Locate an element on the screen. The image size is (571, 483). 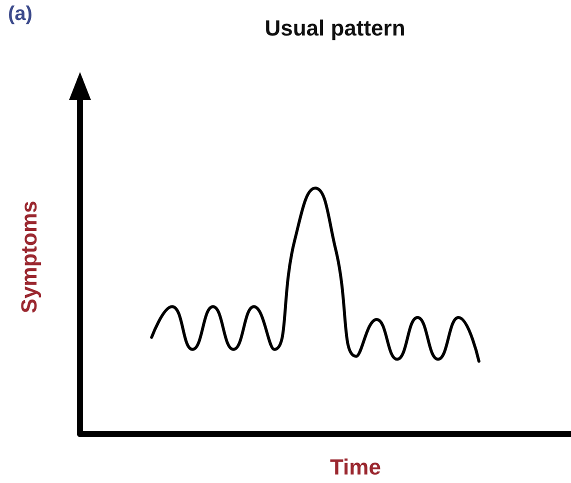
x-axis-title: Time is located at coordinates (355, 467).